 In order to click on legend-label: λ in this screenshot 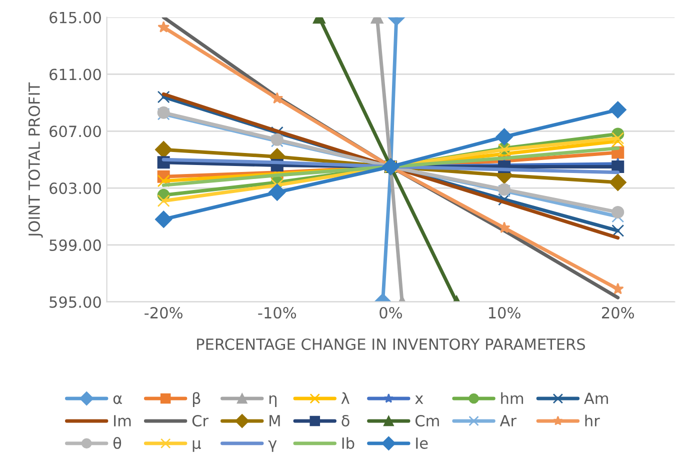, I will do `click(345, 398)`.